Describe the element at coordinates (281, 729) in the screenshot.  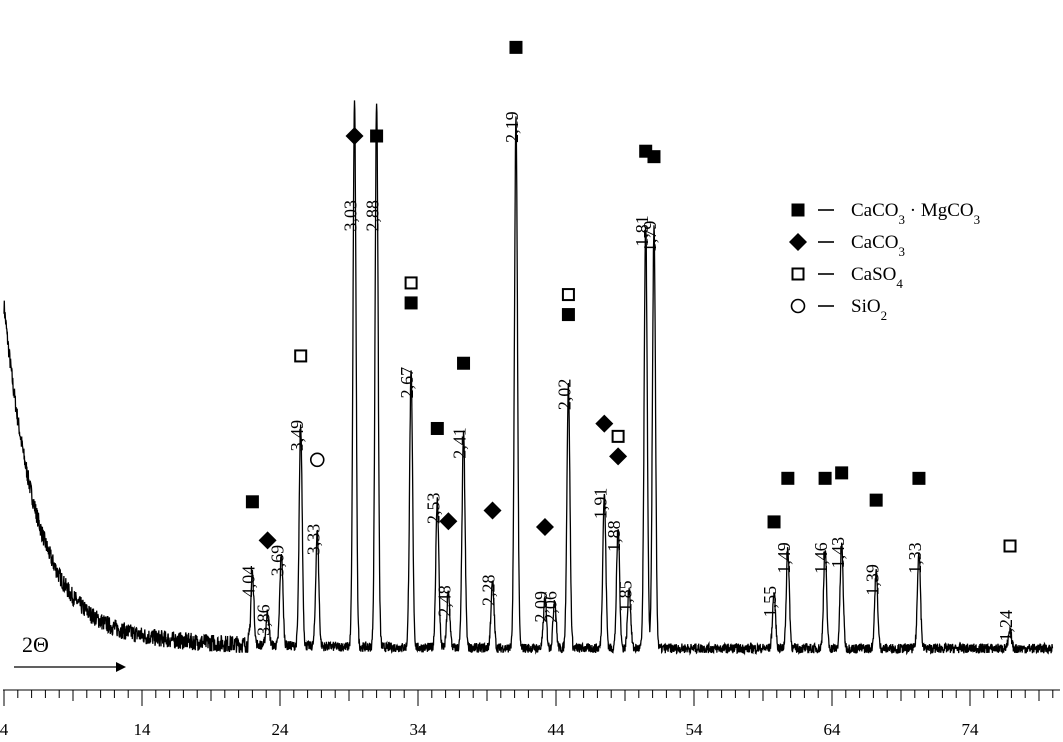
I see `x-tick-label: 24` at that location.